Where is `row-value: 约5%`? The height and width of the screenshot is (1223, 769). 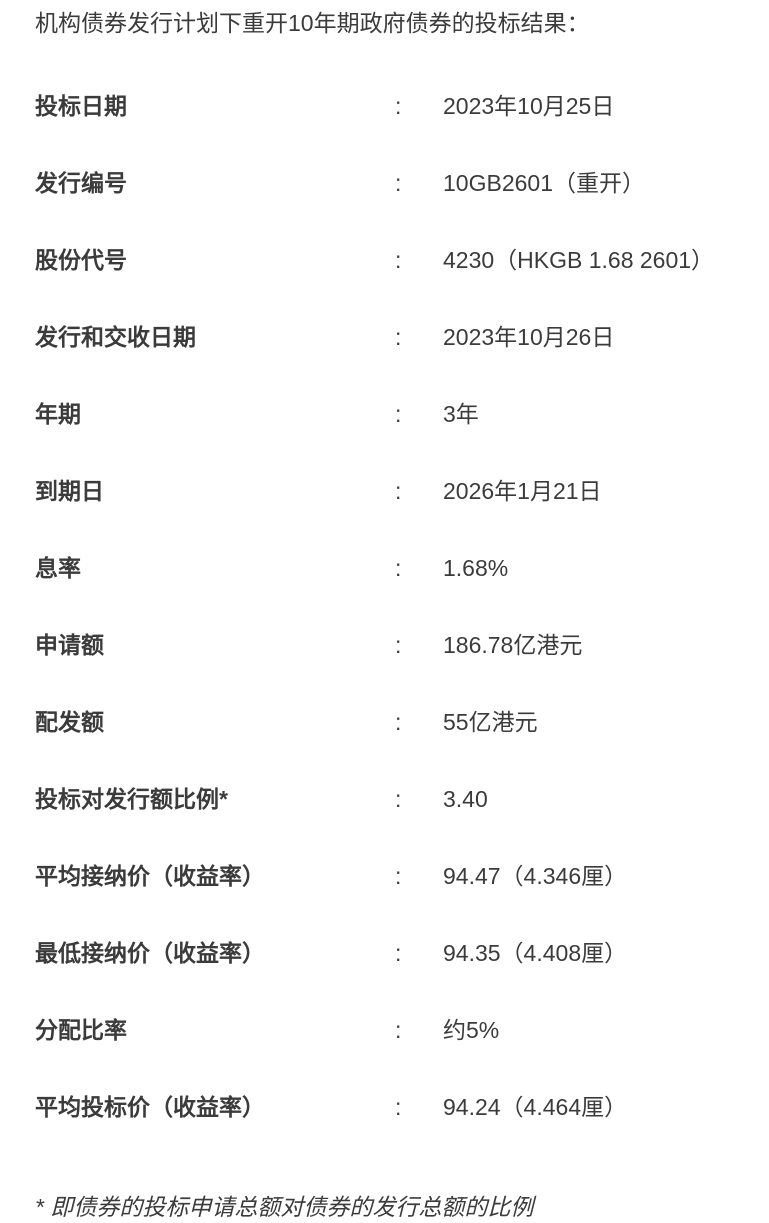 row-value: 约5% is located at coordinates (471, 1030).